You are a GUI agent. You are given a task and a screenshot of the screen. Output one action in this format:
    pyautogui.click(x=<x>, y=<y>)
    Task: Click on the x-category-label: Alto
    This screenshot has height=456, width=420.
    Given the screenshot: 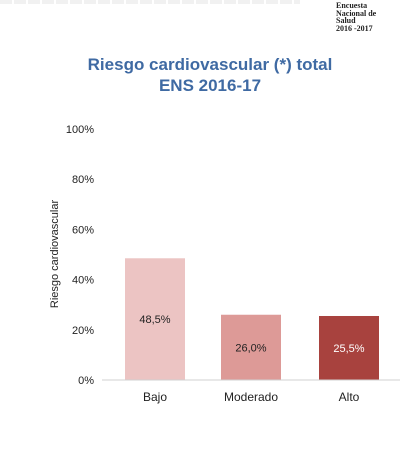 What is the action you would take?
    pyautogui.click(x=349, y=397)
    